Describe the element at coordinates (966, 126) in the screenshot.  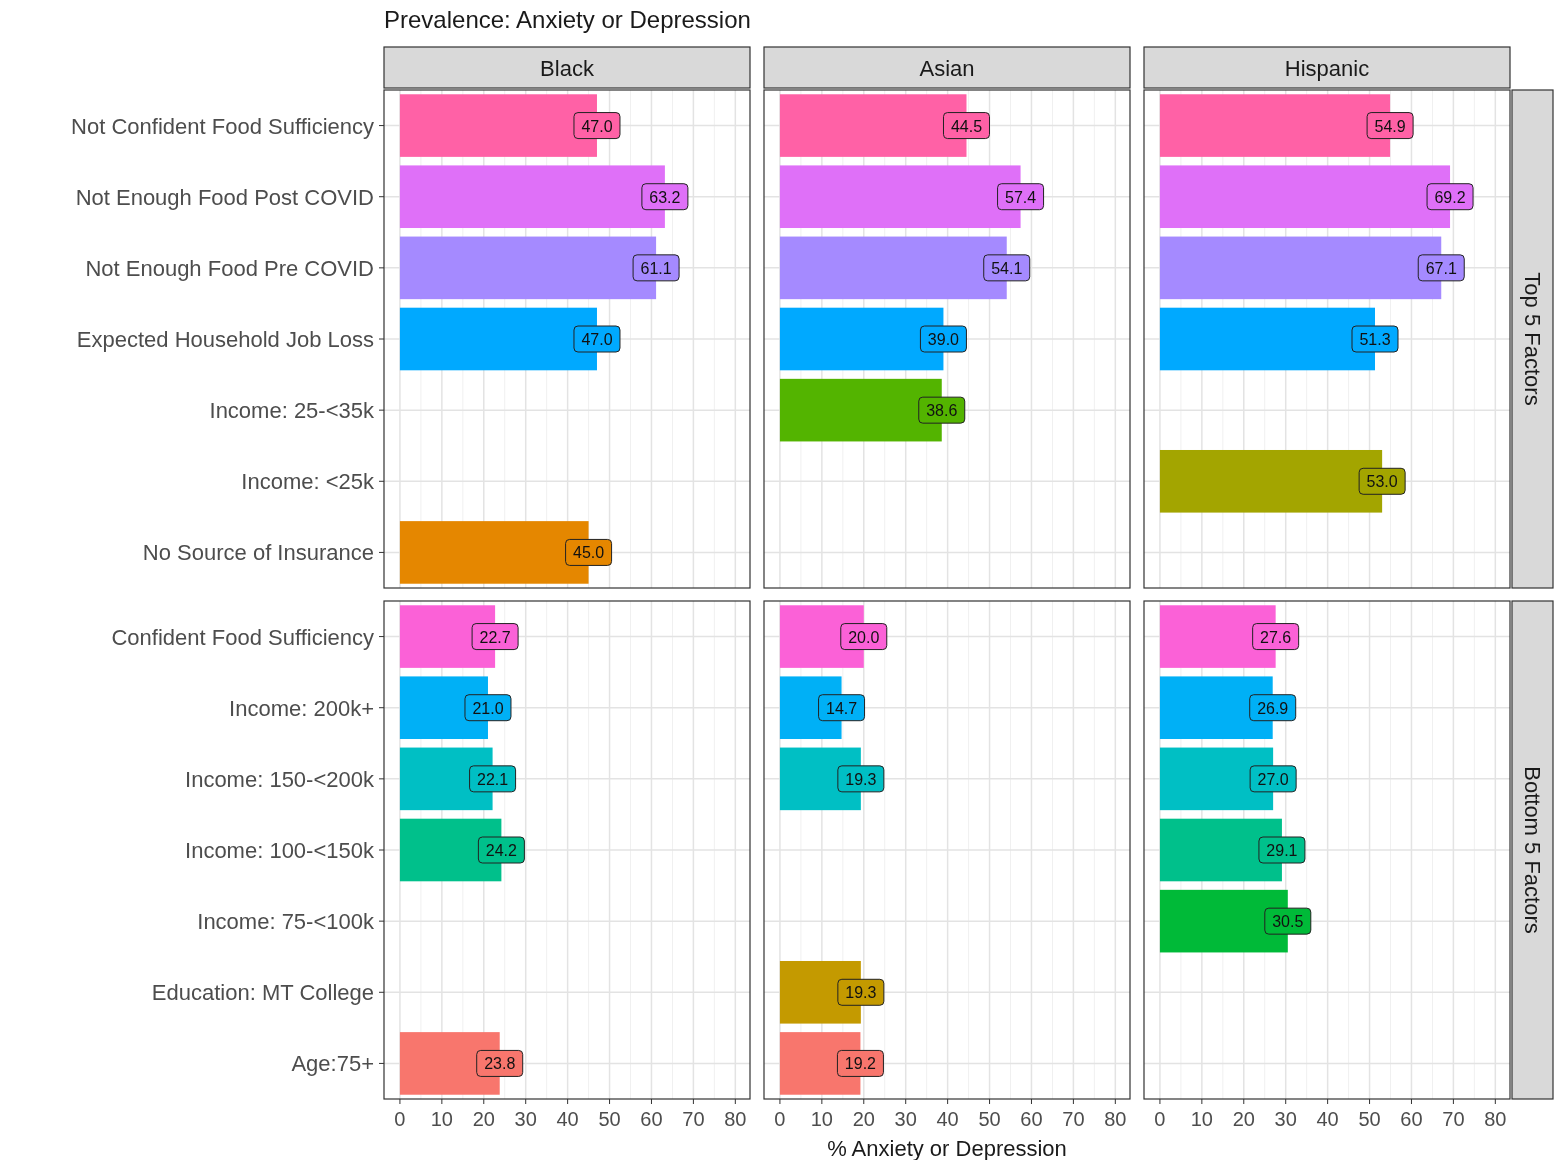
I see `data-label: 44.5` at that location.